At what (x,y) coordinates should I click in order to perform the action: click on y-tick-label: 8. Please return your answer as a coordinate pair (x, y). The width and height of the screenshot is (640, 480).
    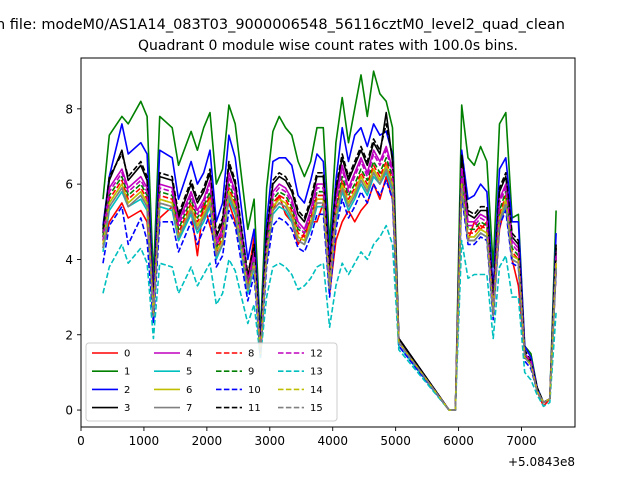
    Looking at the image, I should click on (69, 109).